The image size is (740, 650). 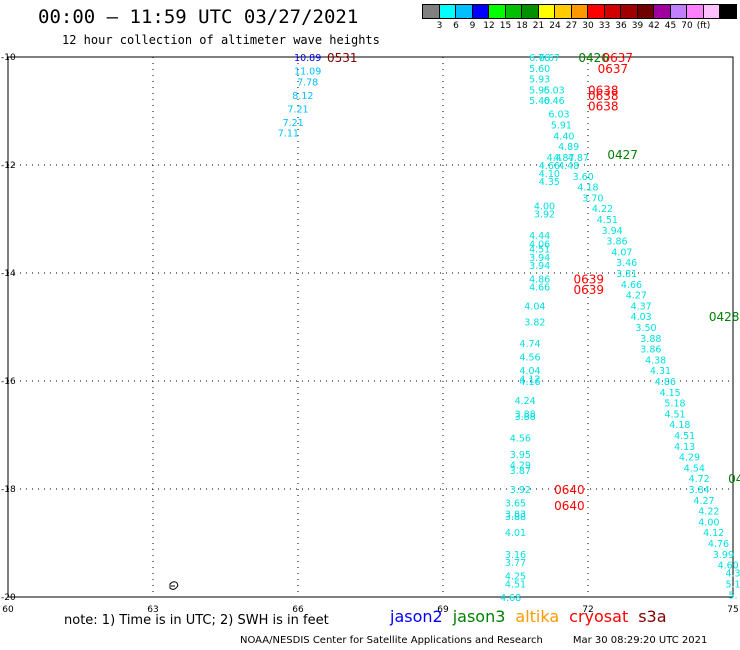 What do you see at coordinates (713, 533) in the screenshot?
I see `wave-height-value: 4.12` at bounding box center [713, 533].